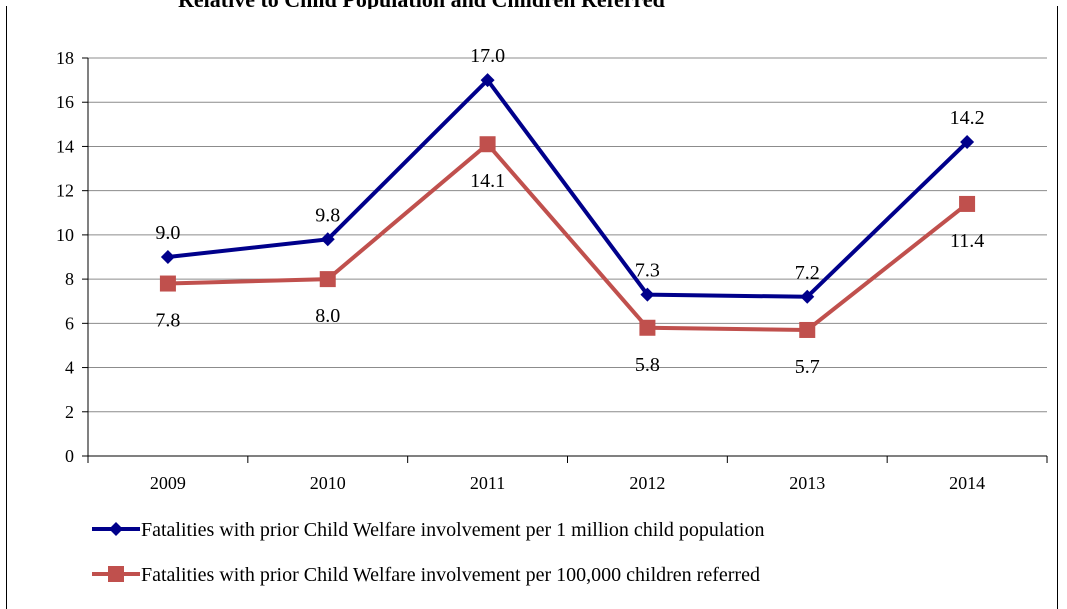  I want to click on series-1-data-label-2011: 17.0, so click(487, 56).